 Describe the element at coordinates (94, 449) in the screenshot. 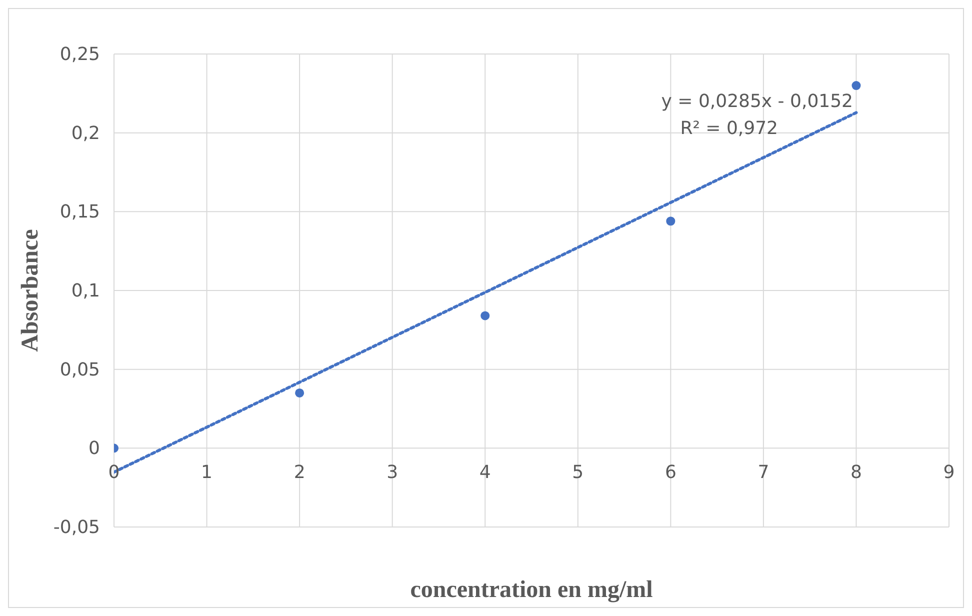

I see `y-tick-label: 0` at that location.